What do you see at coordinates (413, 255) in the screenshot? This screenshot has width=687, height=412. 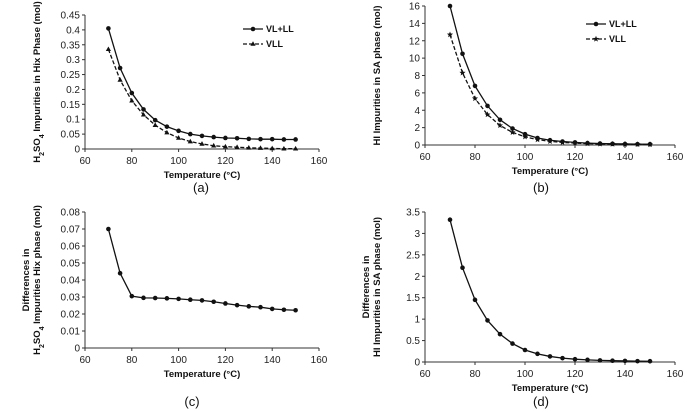 I see `y-tick-label: 2.5` at bounding box center [413, 255].